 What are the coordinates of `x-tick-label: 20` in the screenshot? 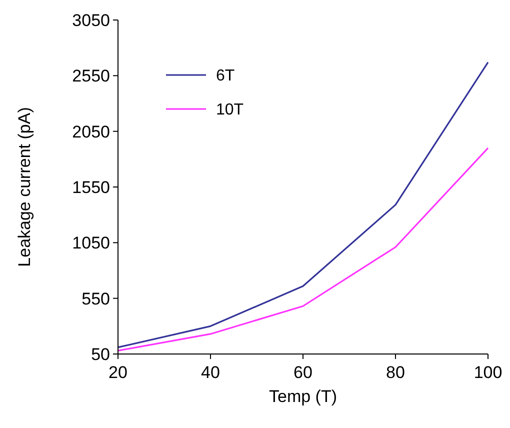 It's located at (118, 372).